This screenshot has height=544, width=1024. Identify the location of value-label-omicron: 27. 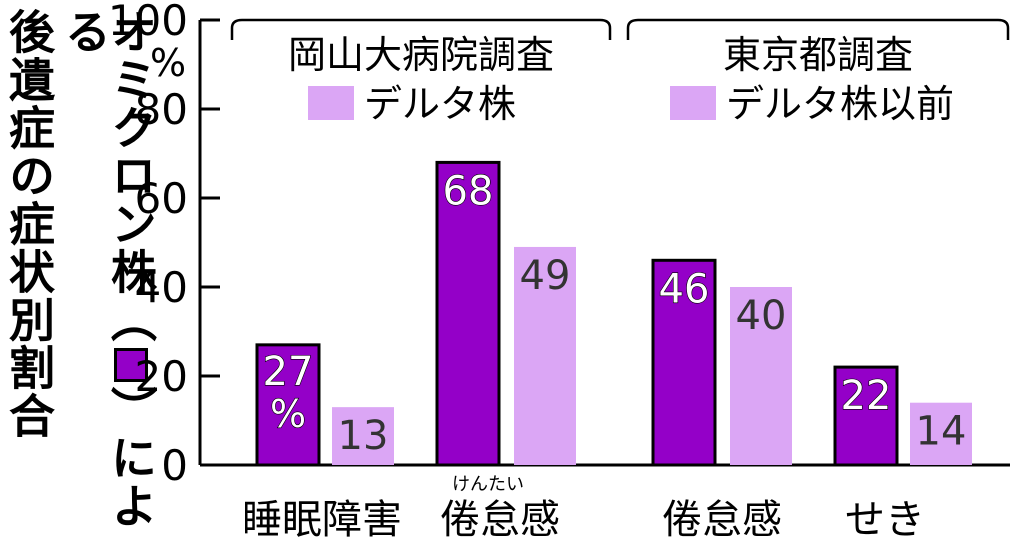
(288, 372).